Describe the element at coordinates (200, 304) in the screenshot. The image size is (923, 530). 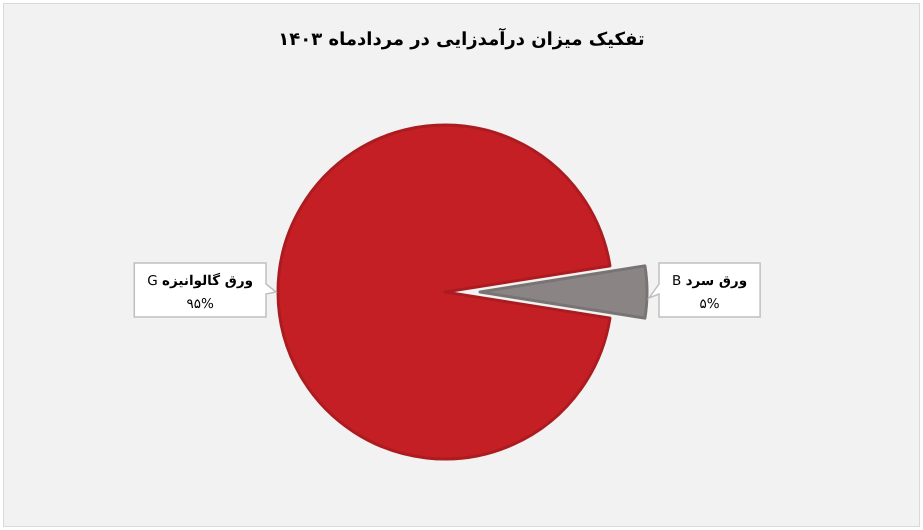
I see `data-label: ۹۵%` at that location.